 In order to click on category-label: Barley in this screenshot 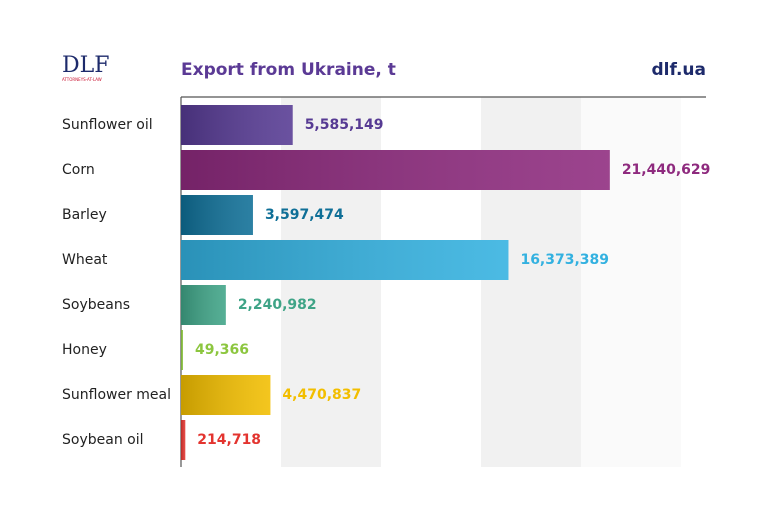, I will do `click(84, 215)`.